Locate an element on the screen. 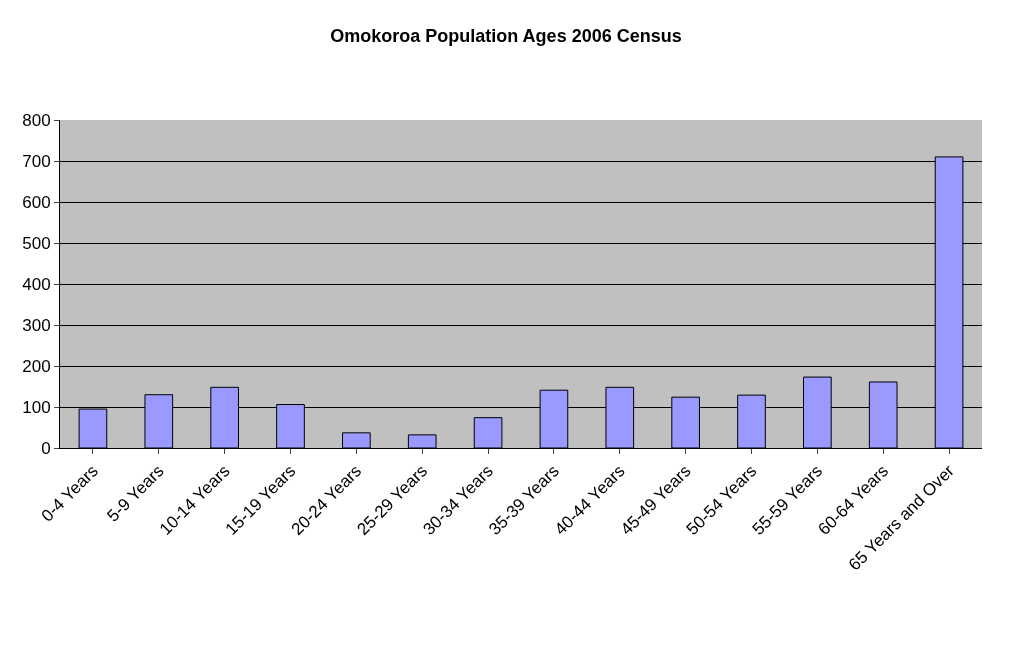 The width and height of the screenshot is (1012, 648). y-tick-label: 300 is located at coordinates (36, 325).